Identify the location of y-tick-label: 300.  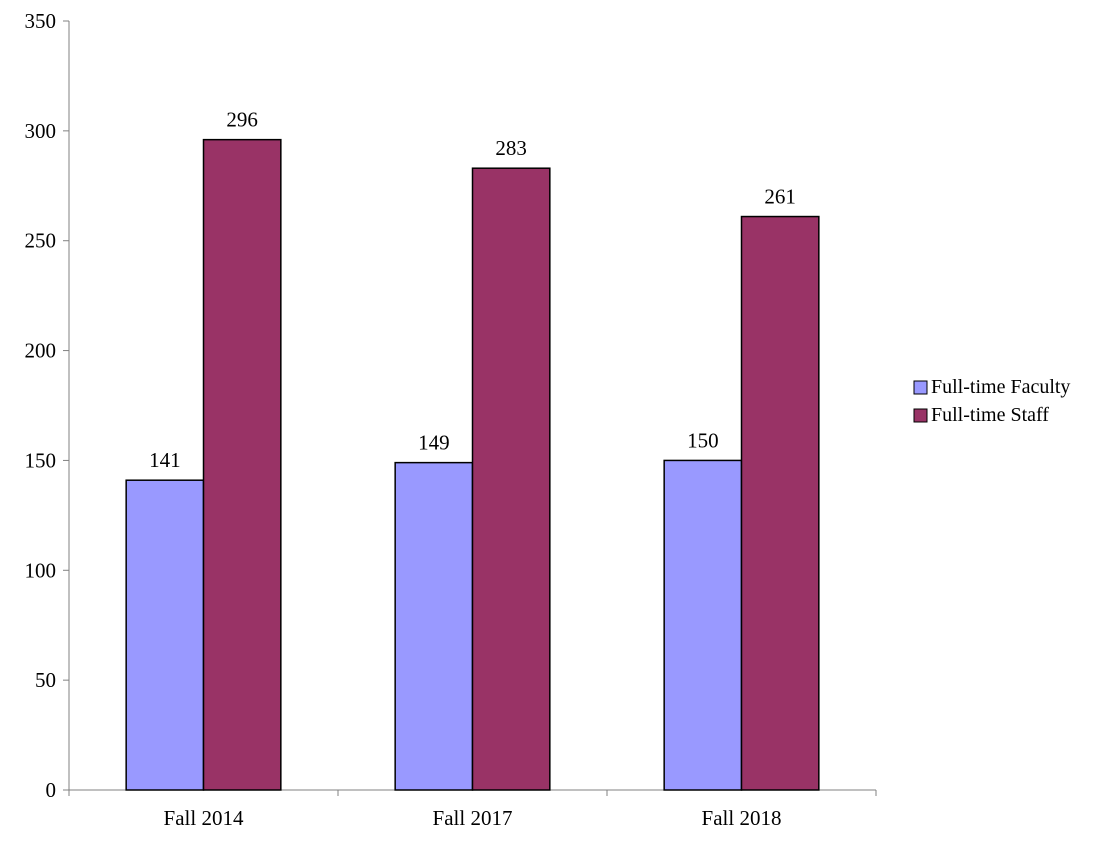
(41, 131).